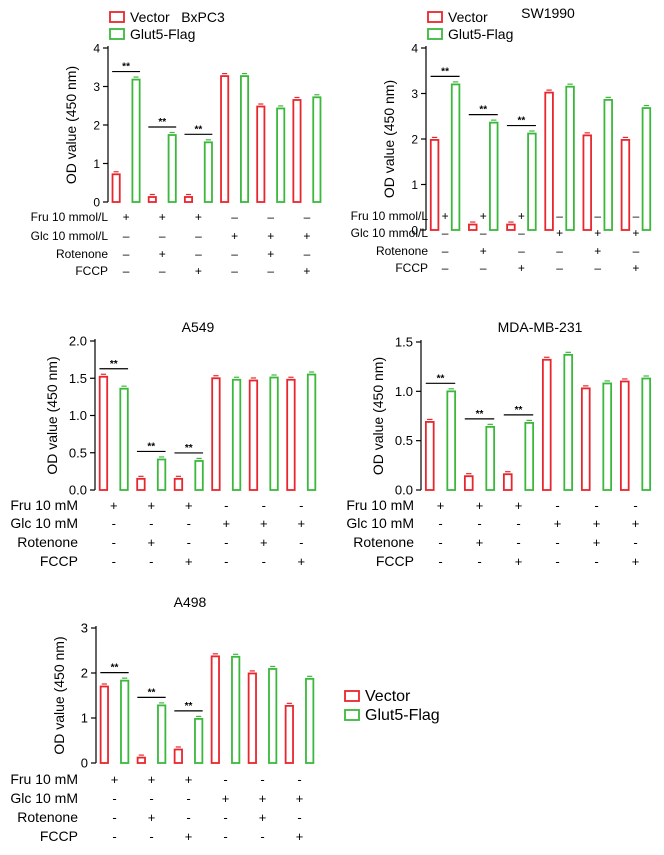 This screenshot has width=664, height=855. What do you see at coordinates (414, 231) in the screenshot?
I see `y-tick-label: 0` at bounding box center [414, 231].